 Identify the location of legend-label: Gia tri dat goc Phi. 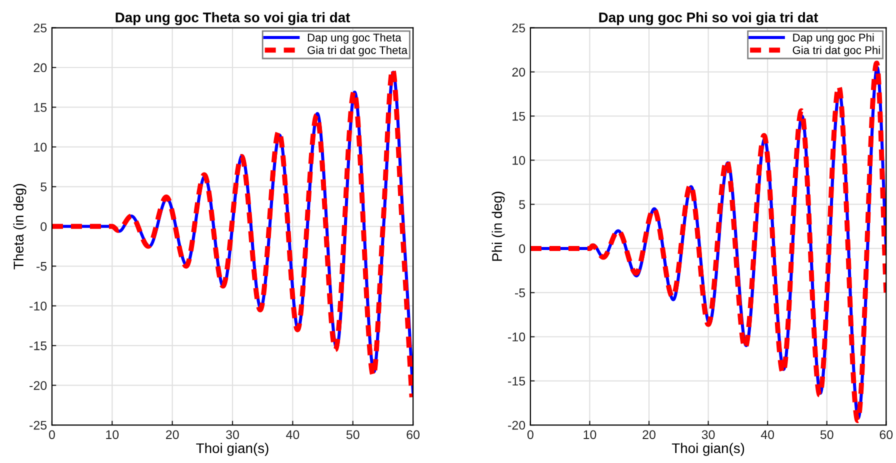
(836, 51).